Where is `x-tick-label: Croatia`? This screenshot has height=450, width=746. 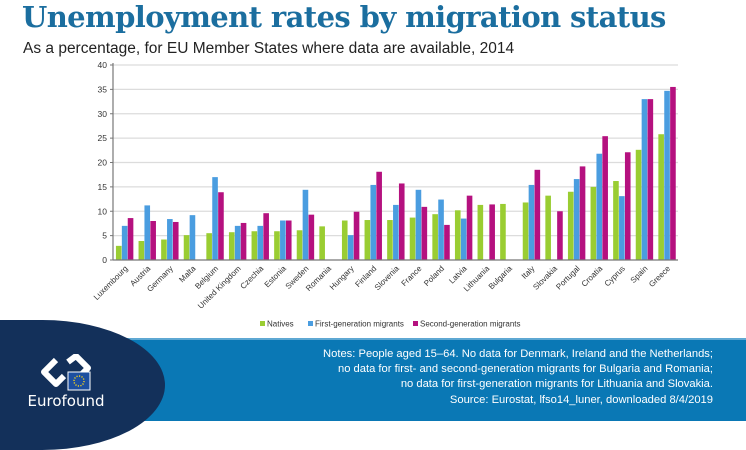 x-tick-label: Croatia is located at coordinates (592, 276).